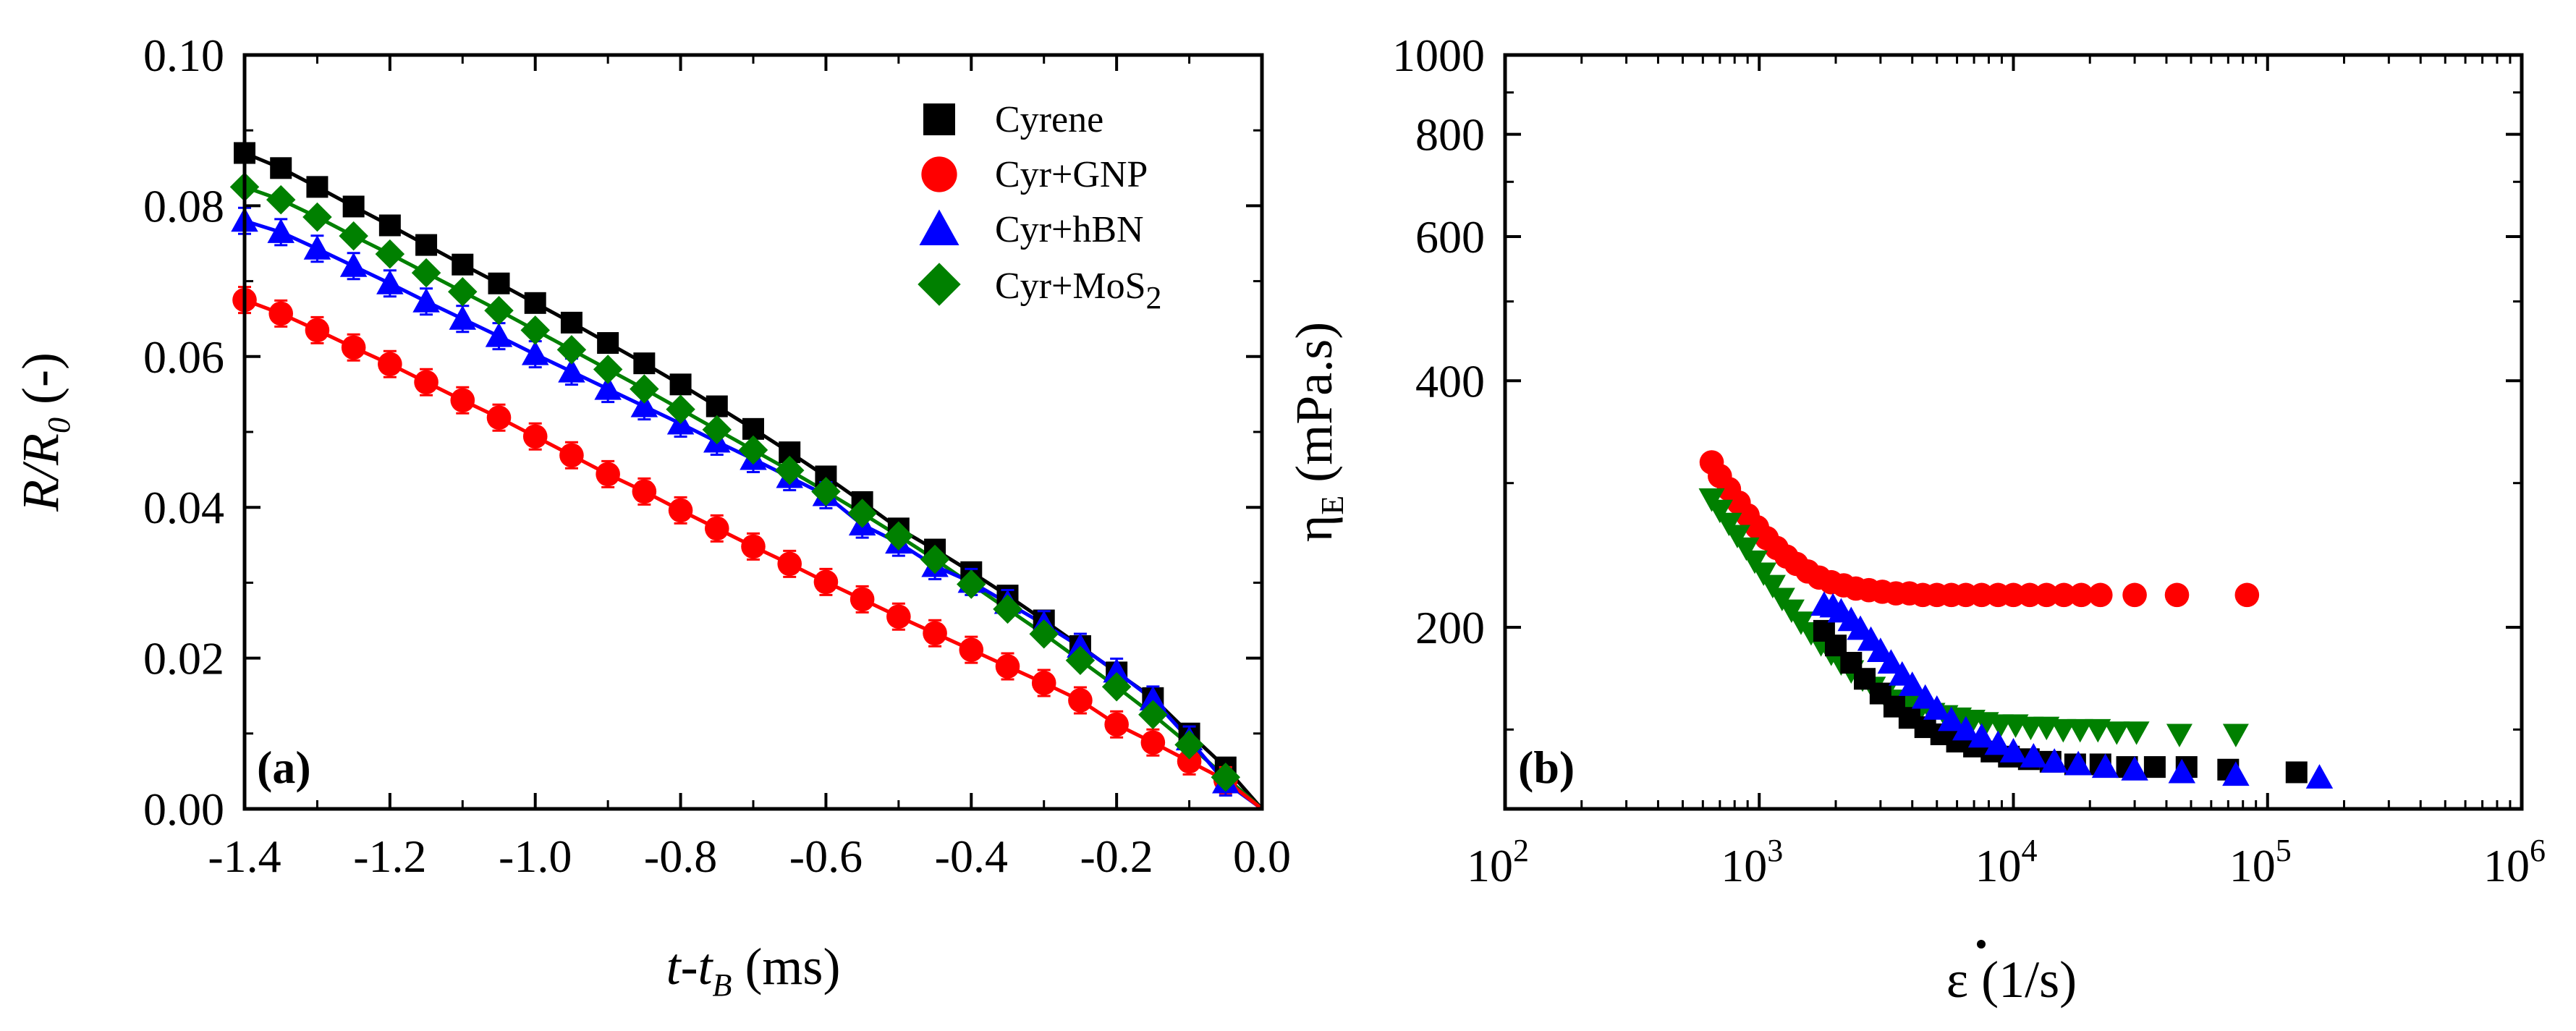 The image size is (2576, 1031). Describe the element at coordinates (2072, 690) in the screenshot. I see `series-b-cyr-hbn` at that location.